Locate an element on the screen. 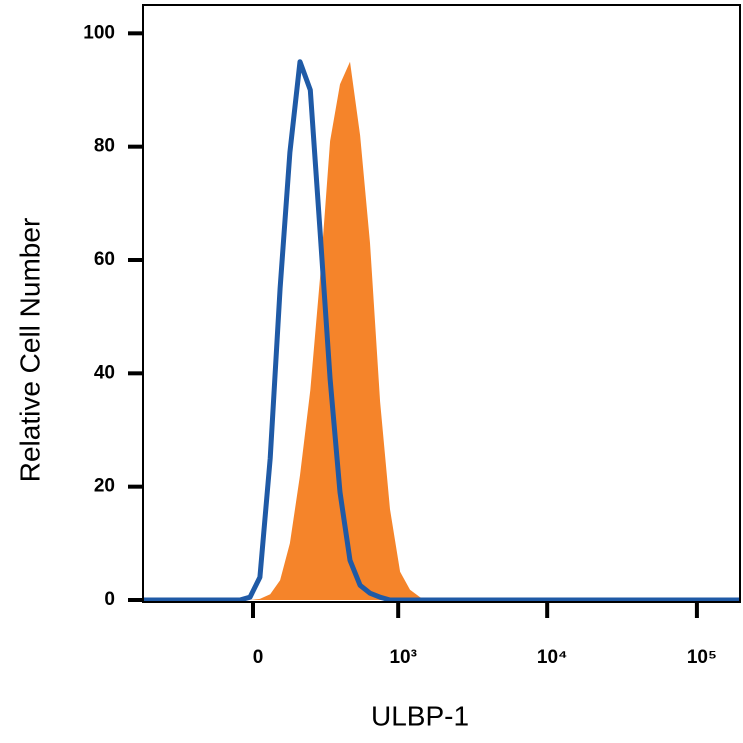 The height and width of the screenshot is (743, 743). x-tick-label: 10³ is located at coordinates (402, 657).